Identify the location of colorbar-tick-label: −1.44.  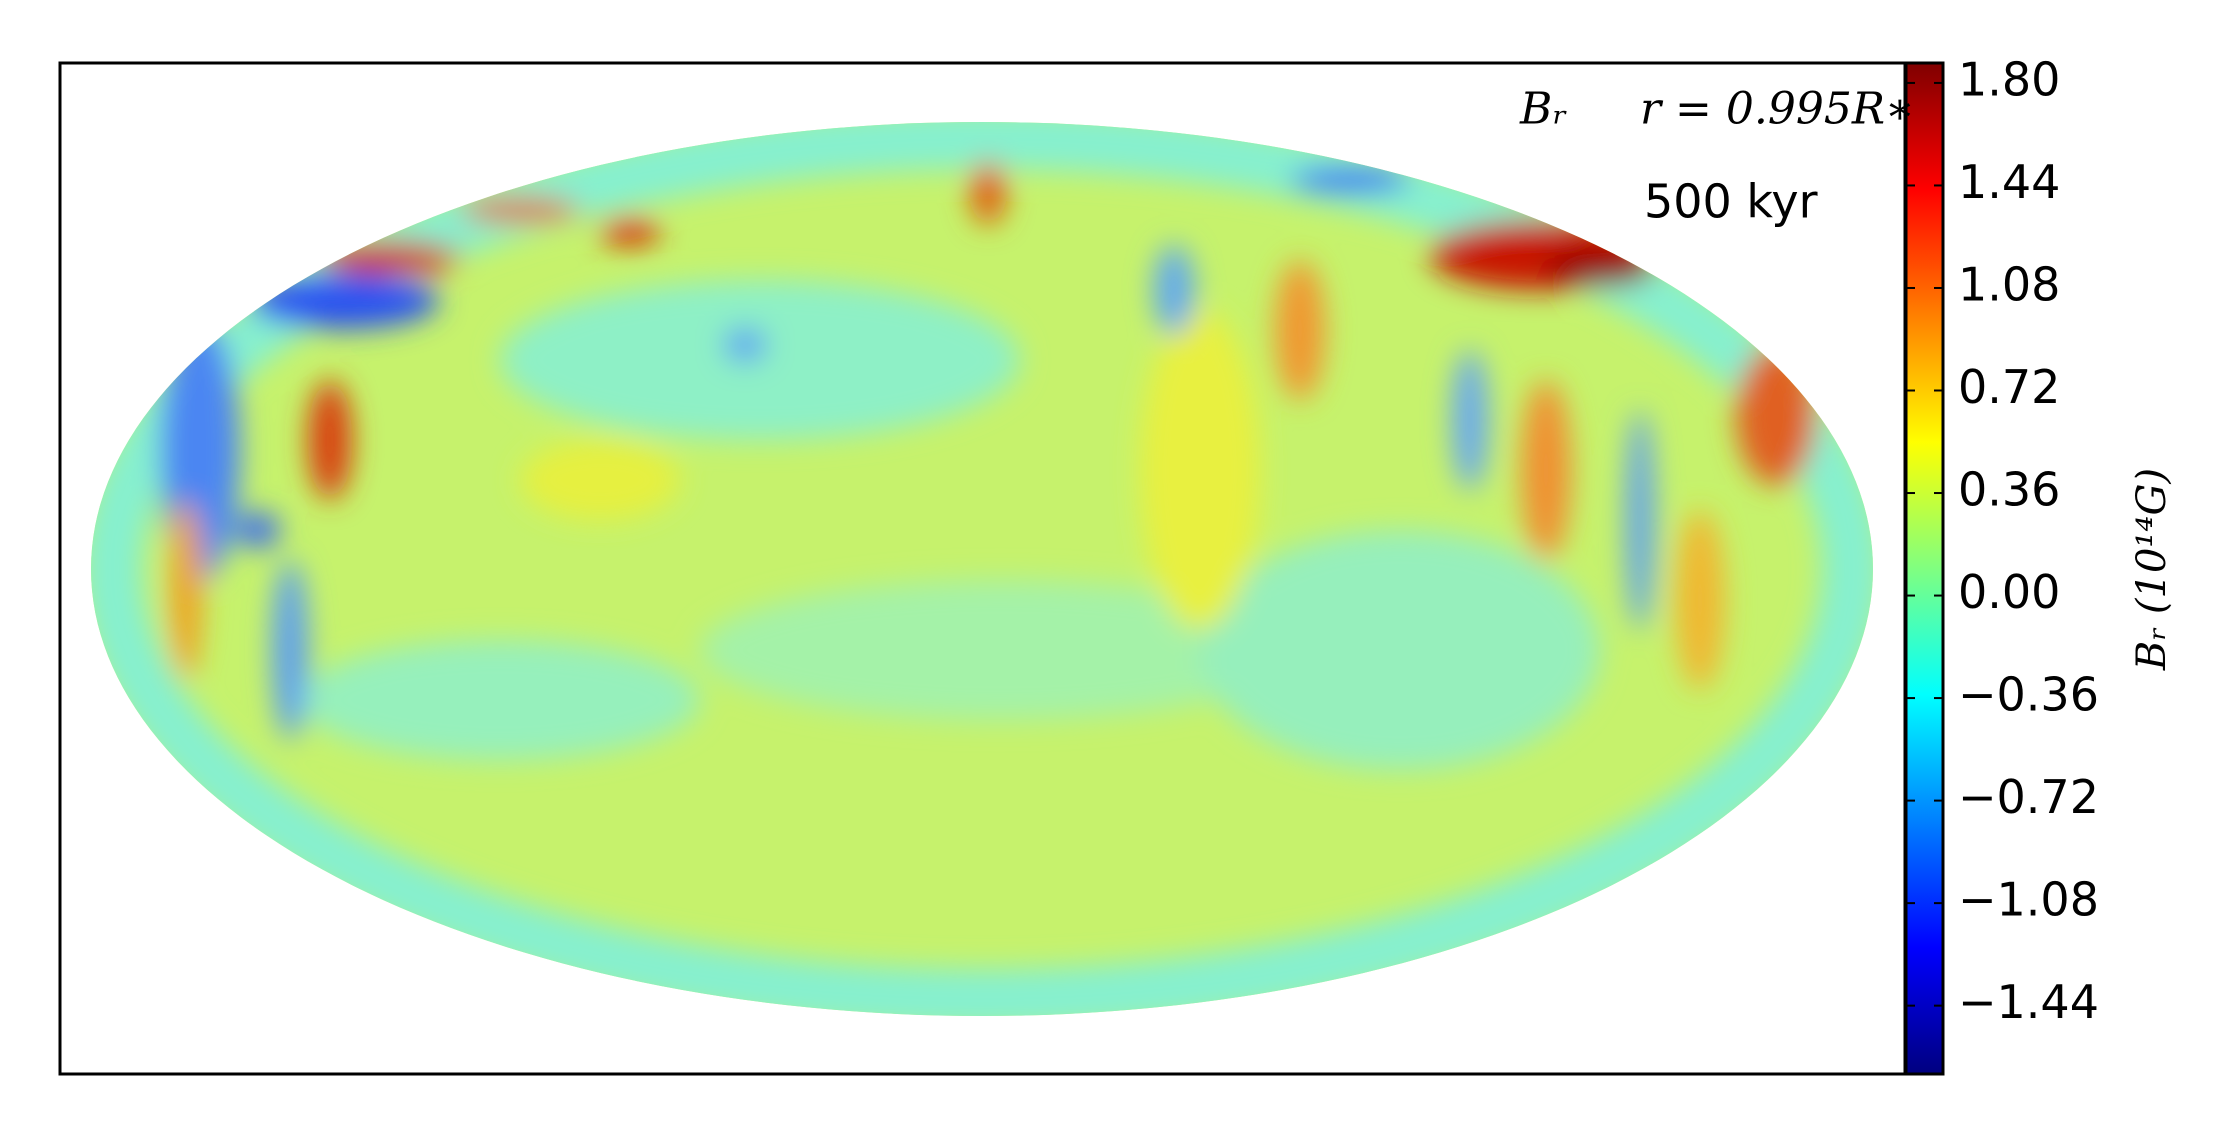
(2028, 1002).